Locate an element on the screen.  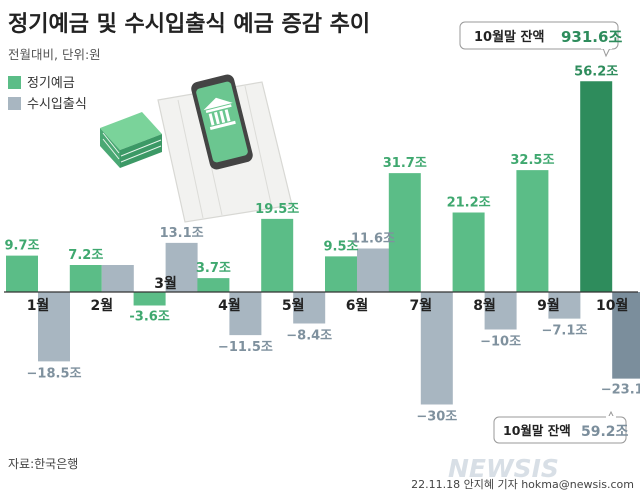
label-demand-9: −7.1조 is located at coordinates (564, 331).